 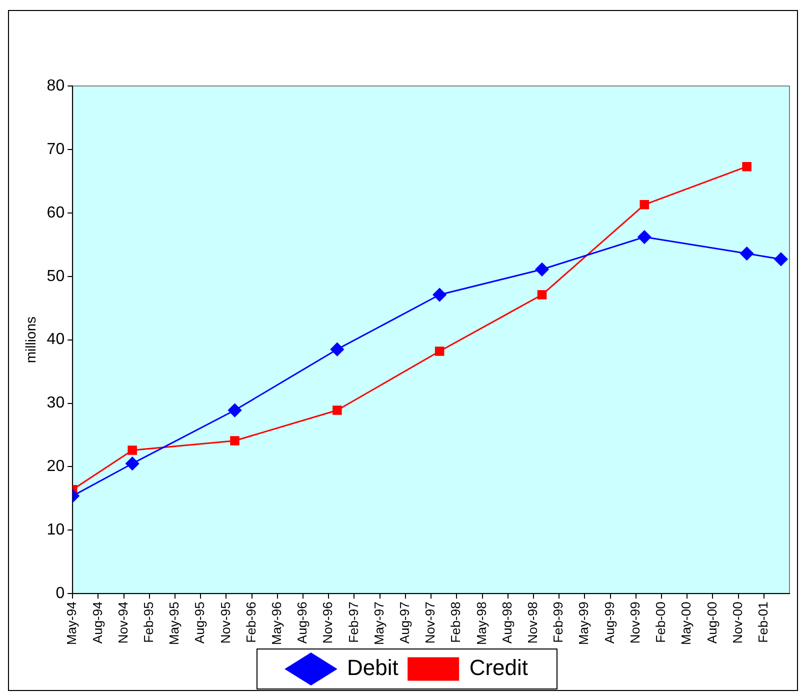 I want to click on y-tick-label: 20, so click(x=55, y=467).